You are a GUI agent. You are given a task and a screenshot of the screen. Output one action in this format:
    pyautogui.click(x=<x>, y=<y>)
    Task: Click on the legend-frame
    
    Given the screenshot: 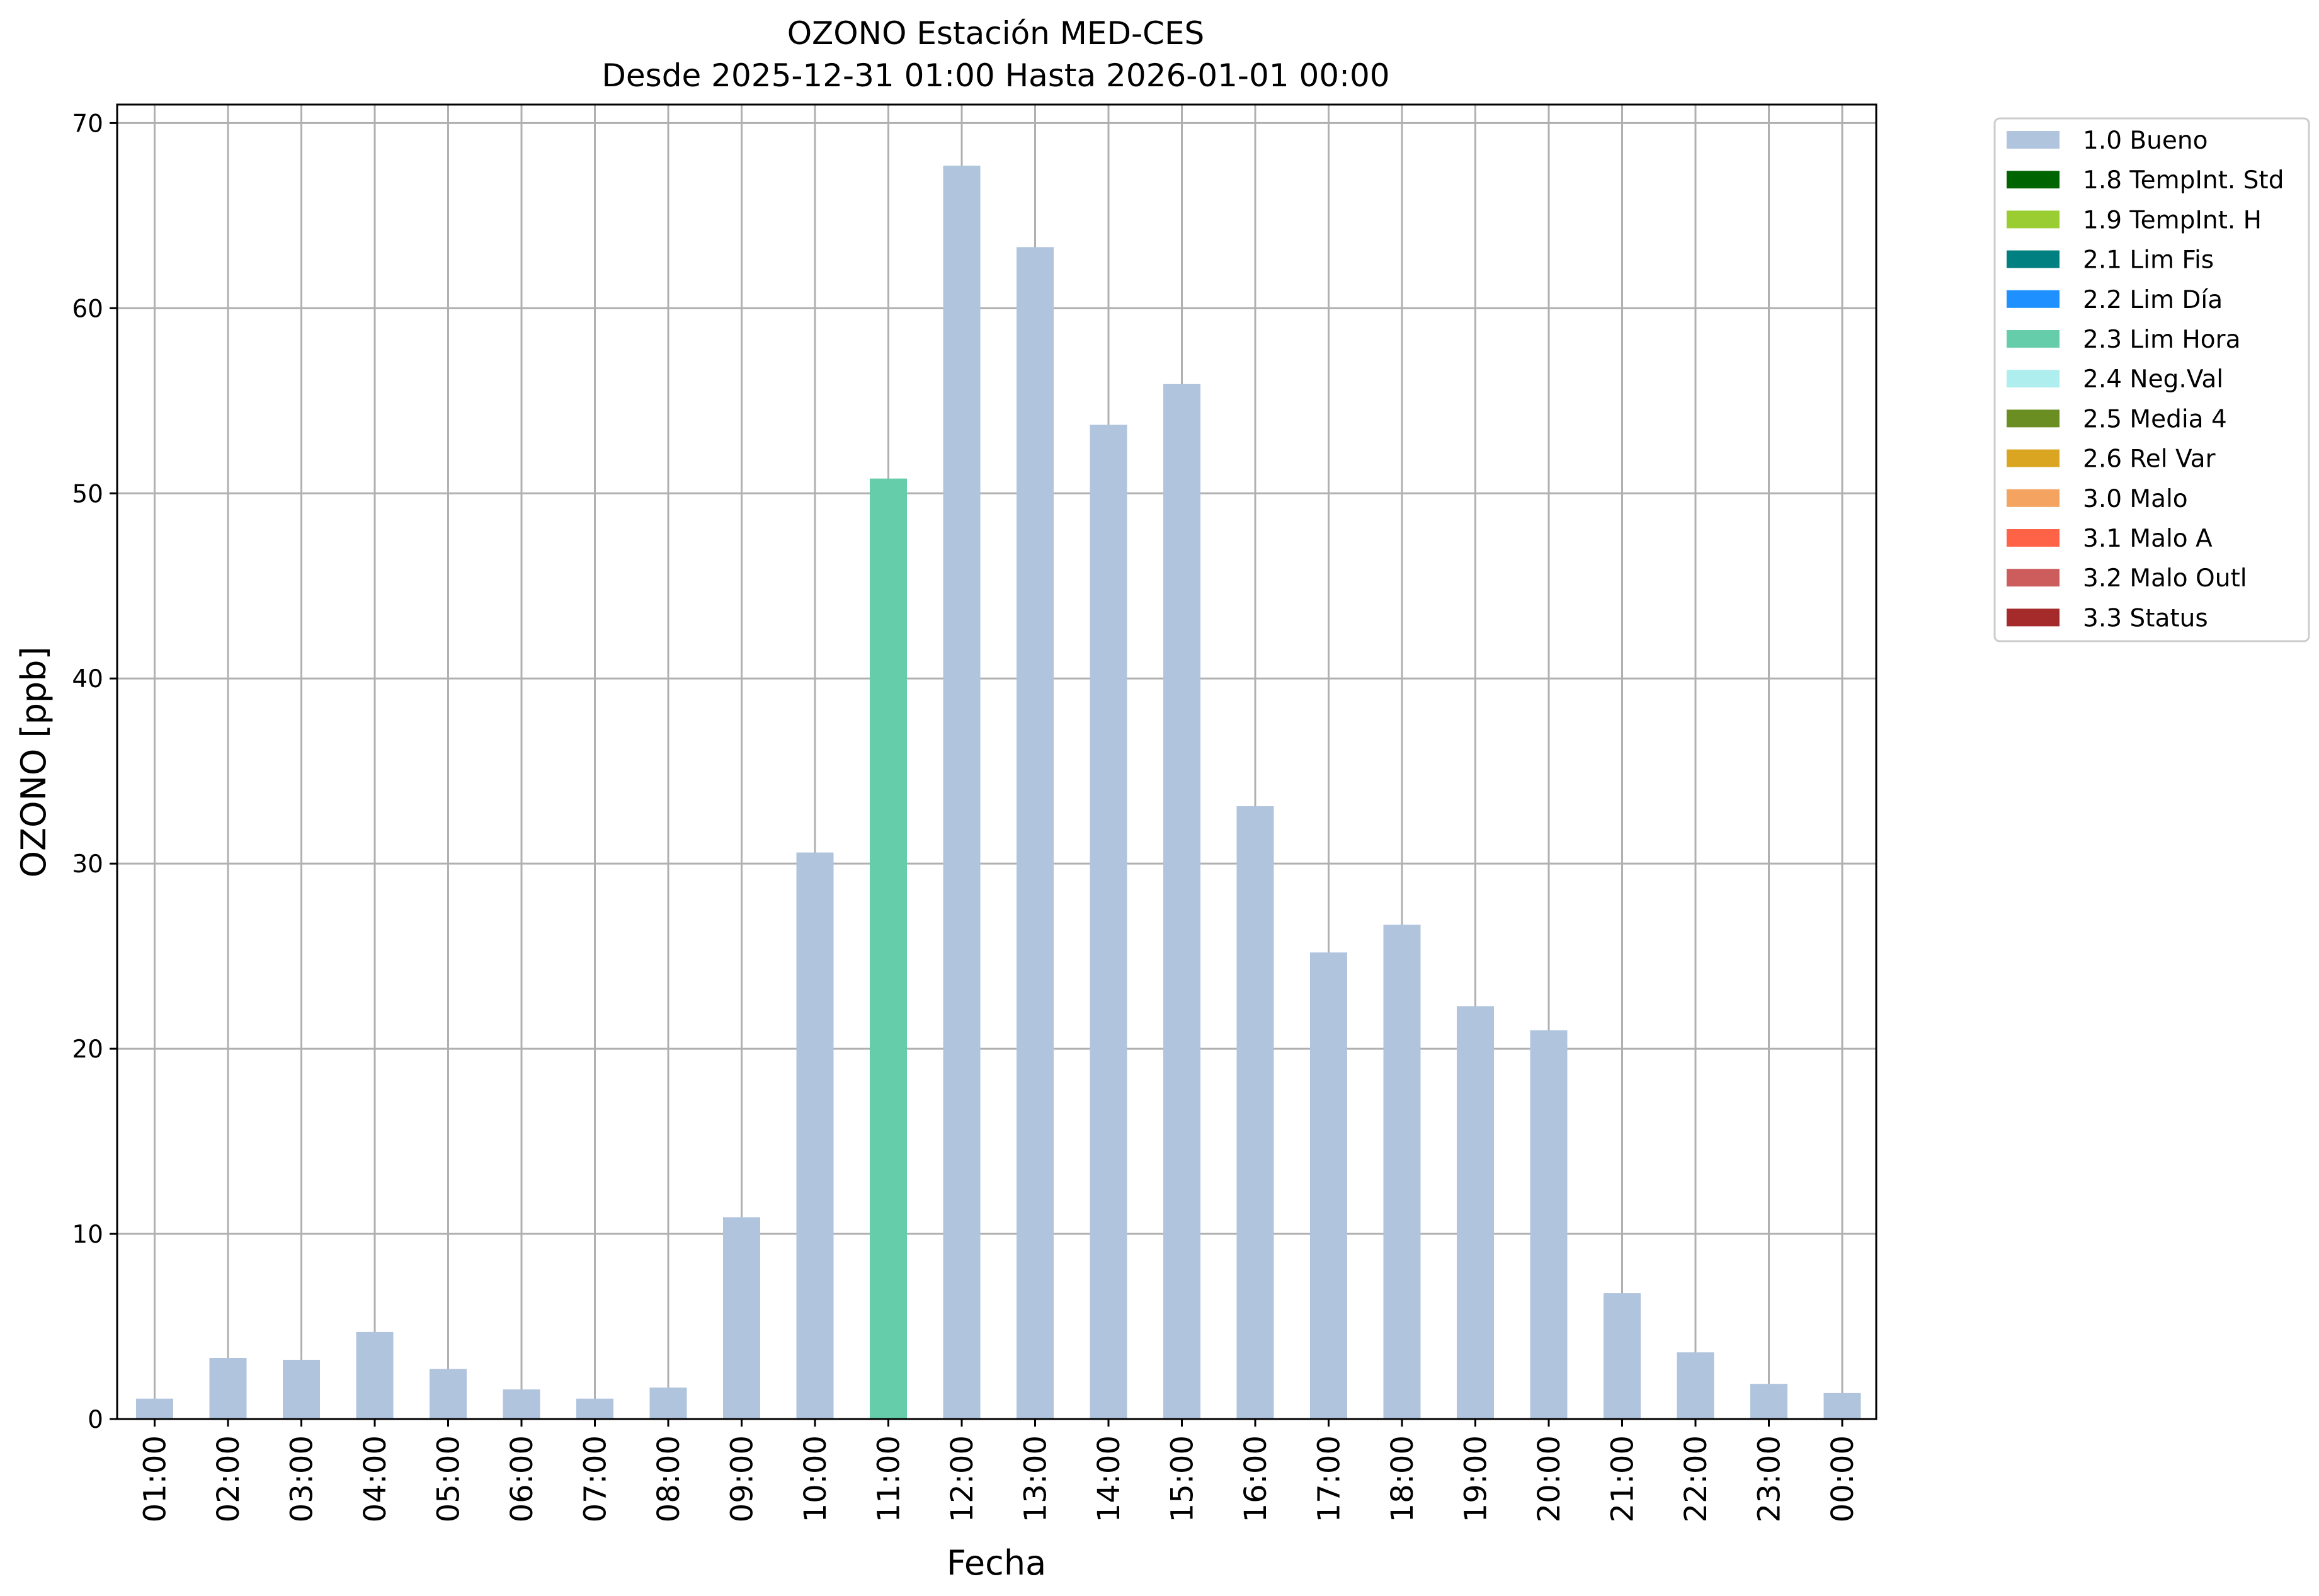 What is the action you would take?
    pyautogui.click(x=2151, y=379)
    